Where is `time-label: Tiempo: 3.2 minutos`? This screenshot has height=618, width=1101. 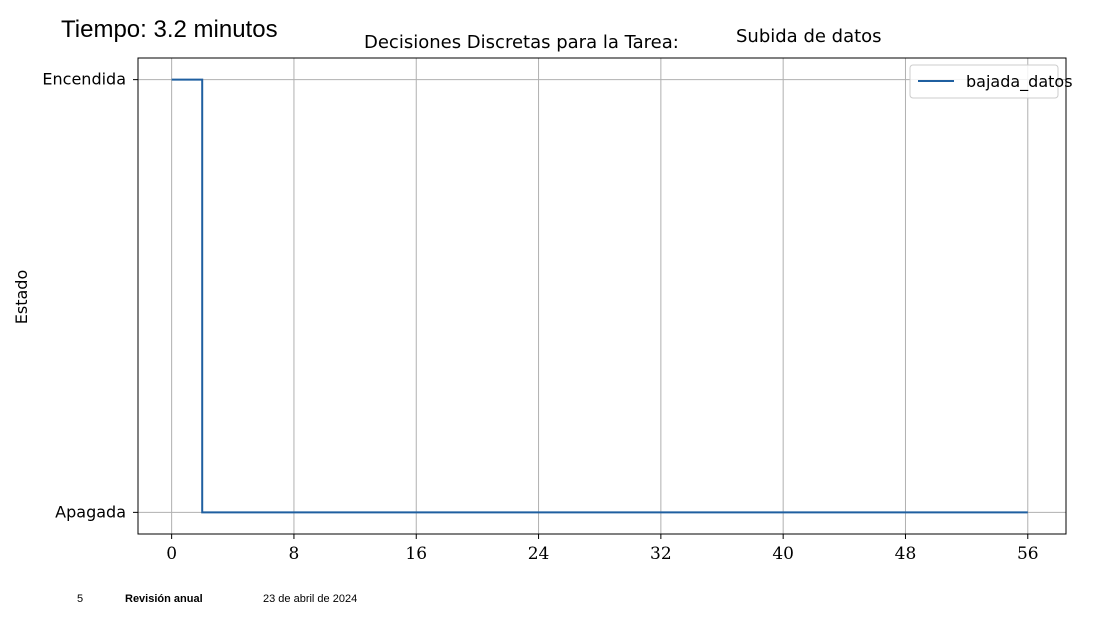
time-label: Tiempo: 3.2 minutos is located at coordinates (169, 30).